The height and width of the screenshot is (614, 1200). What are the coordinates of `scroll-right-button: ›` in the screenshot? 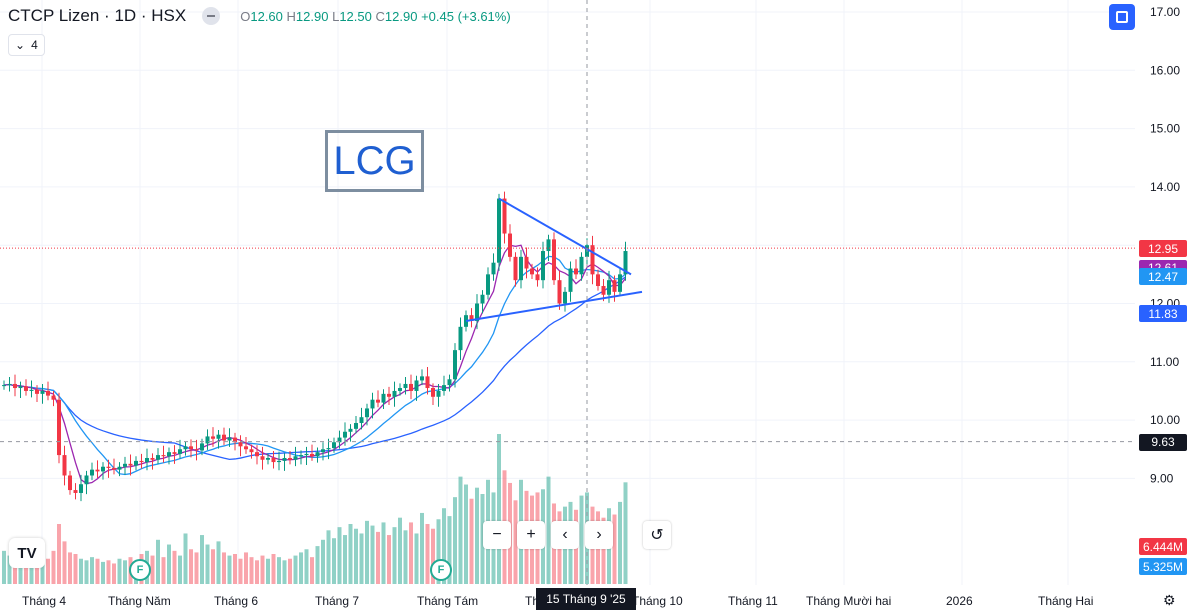 It's located at (599, 535).